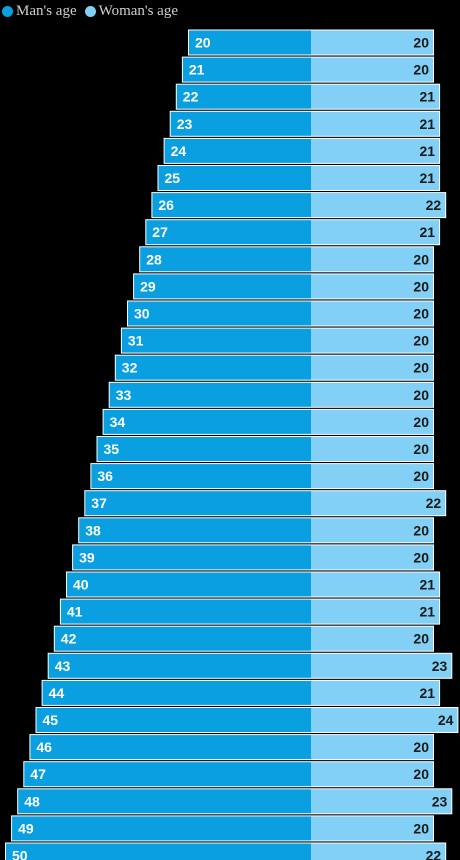 The height and width of the screenshot is (860, 460). I want to click on bar-row: 26 22, so click(299, 205).